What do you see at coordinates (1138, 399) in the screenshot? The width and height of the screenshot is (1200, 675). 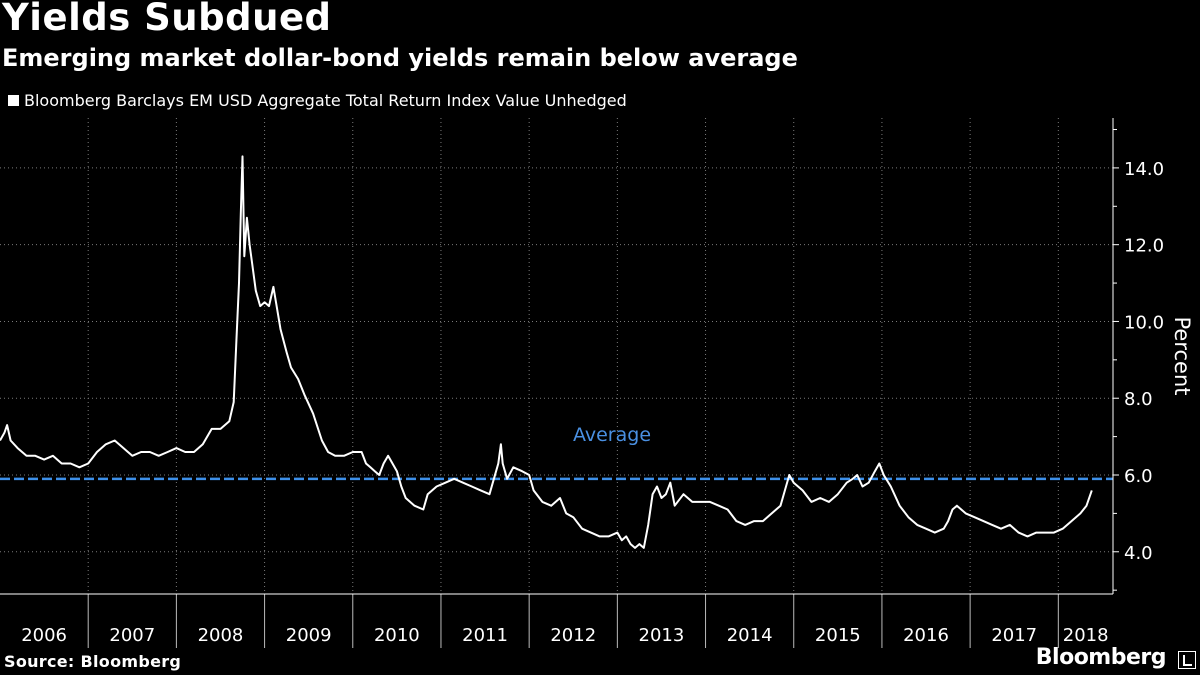 I see `y-tick-label: 8.0` at bounding box center [1138, 399].